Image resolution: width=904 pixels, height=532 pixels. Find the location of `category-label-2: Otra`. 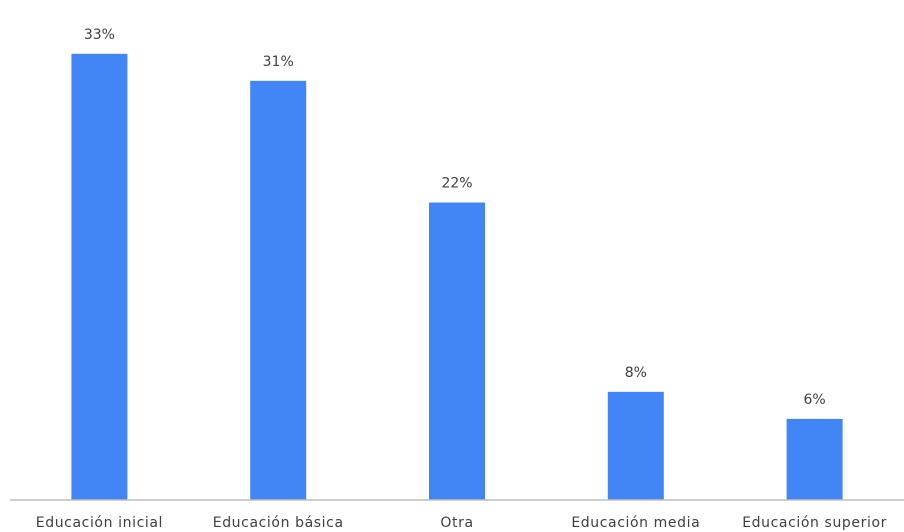

category-label-2: Otra is located at coordinates (456, 523).